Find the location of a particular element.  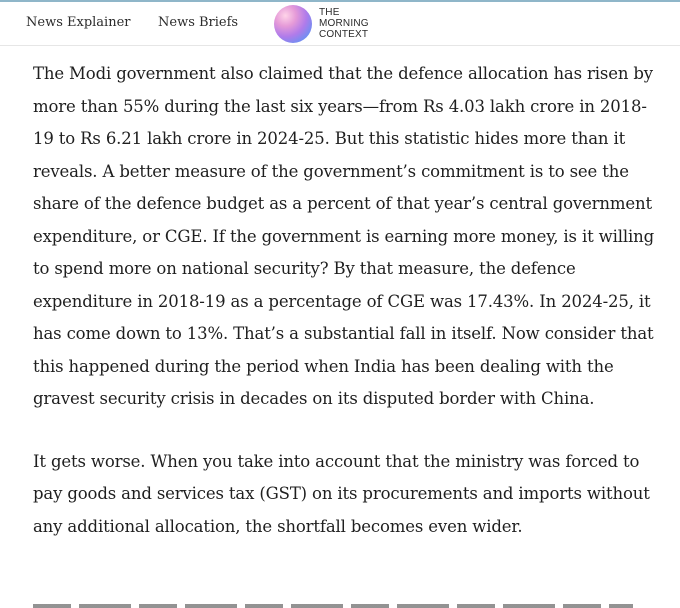

site-logo: THE MORNING CONTEXT is located at coordinates (334, 23).